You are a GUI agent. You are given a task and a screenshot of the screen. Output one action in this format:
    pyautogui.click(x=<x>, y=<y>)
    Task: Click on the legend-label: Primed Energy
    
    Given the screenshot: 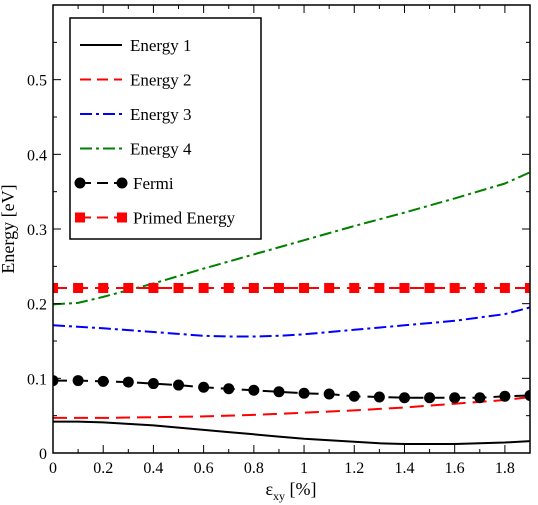 What is the action you would take?
    pyautogui.click(x=184, y=218)
    